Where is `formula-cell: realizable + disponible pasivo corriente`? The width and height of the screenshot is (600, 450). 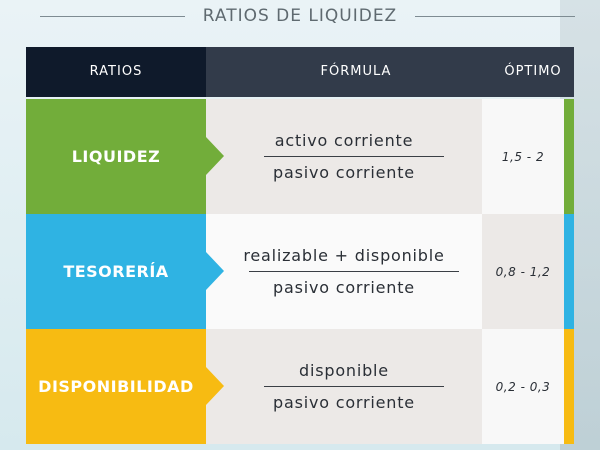 formula-cell: realizable + disponible pasivo corriente is located at coordinates (344, 271).